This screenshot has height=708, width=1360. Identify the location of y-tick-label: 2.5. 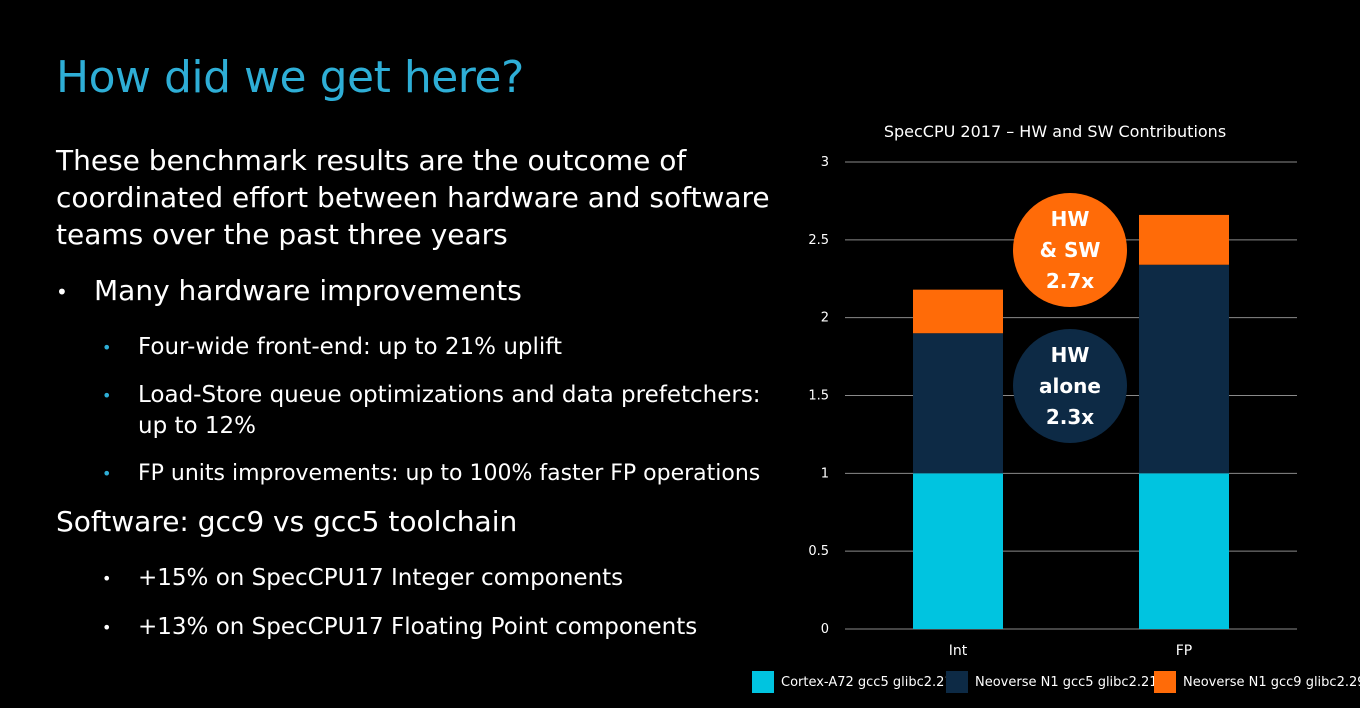
(818, 240).